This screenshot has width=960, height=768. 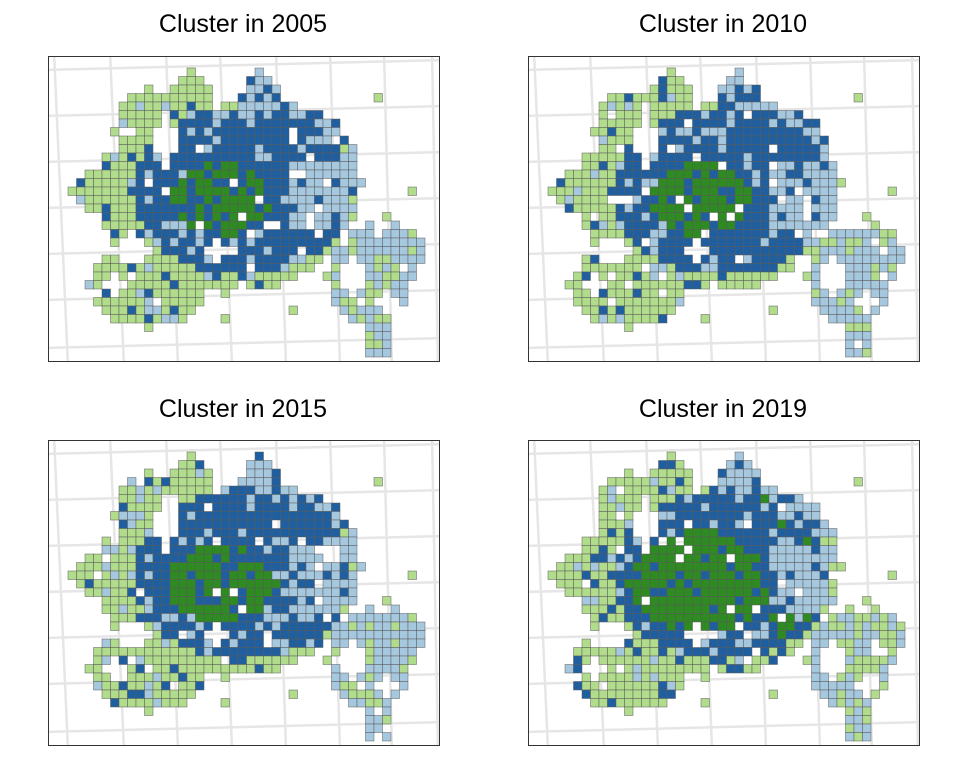 What do you see at coordinates (723, 24) in the screenshot?
I see `panel-title-2010: Cluster in 2010` at bounding box center [723, 24].